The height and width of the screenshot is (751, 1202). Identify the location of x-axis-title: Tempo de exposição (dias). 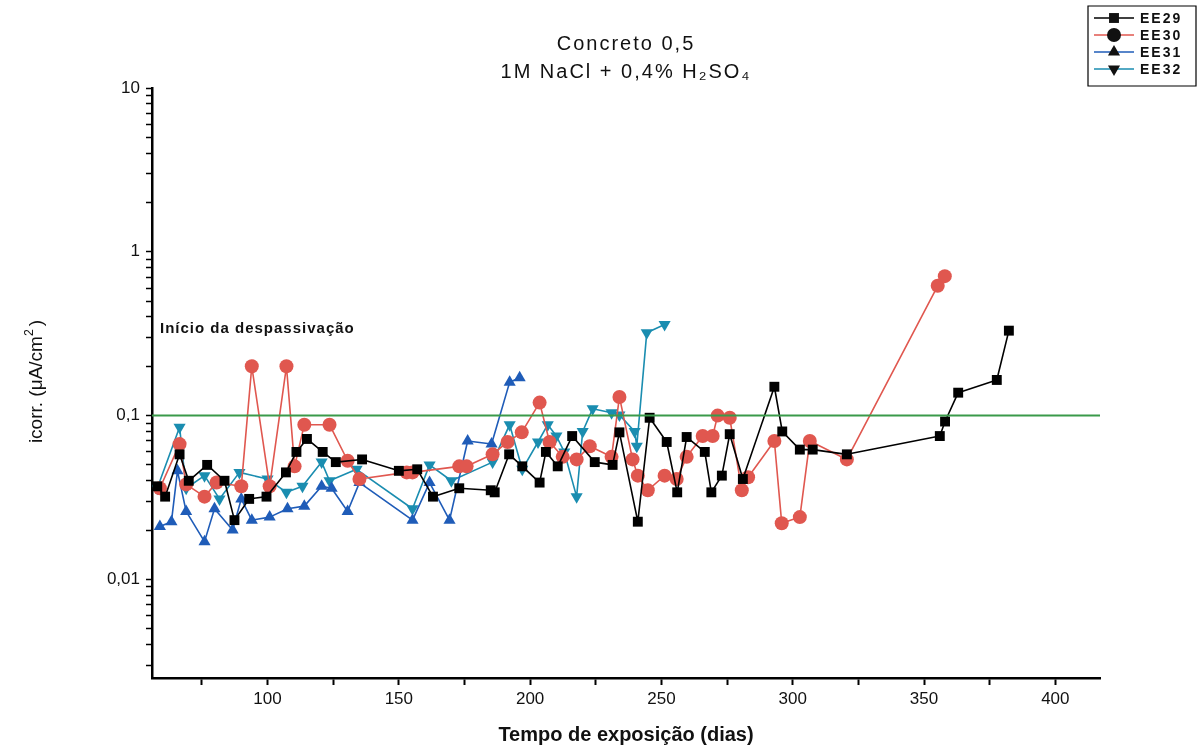
(626, 733).